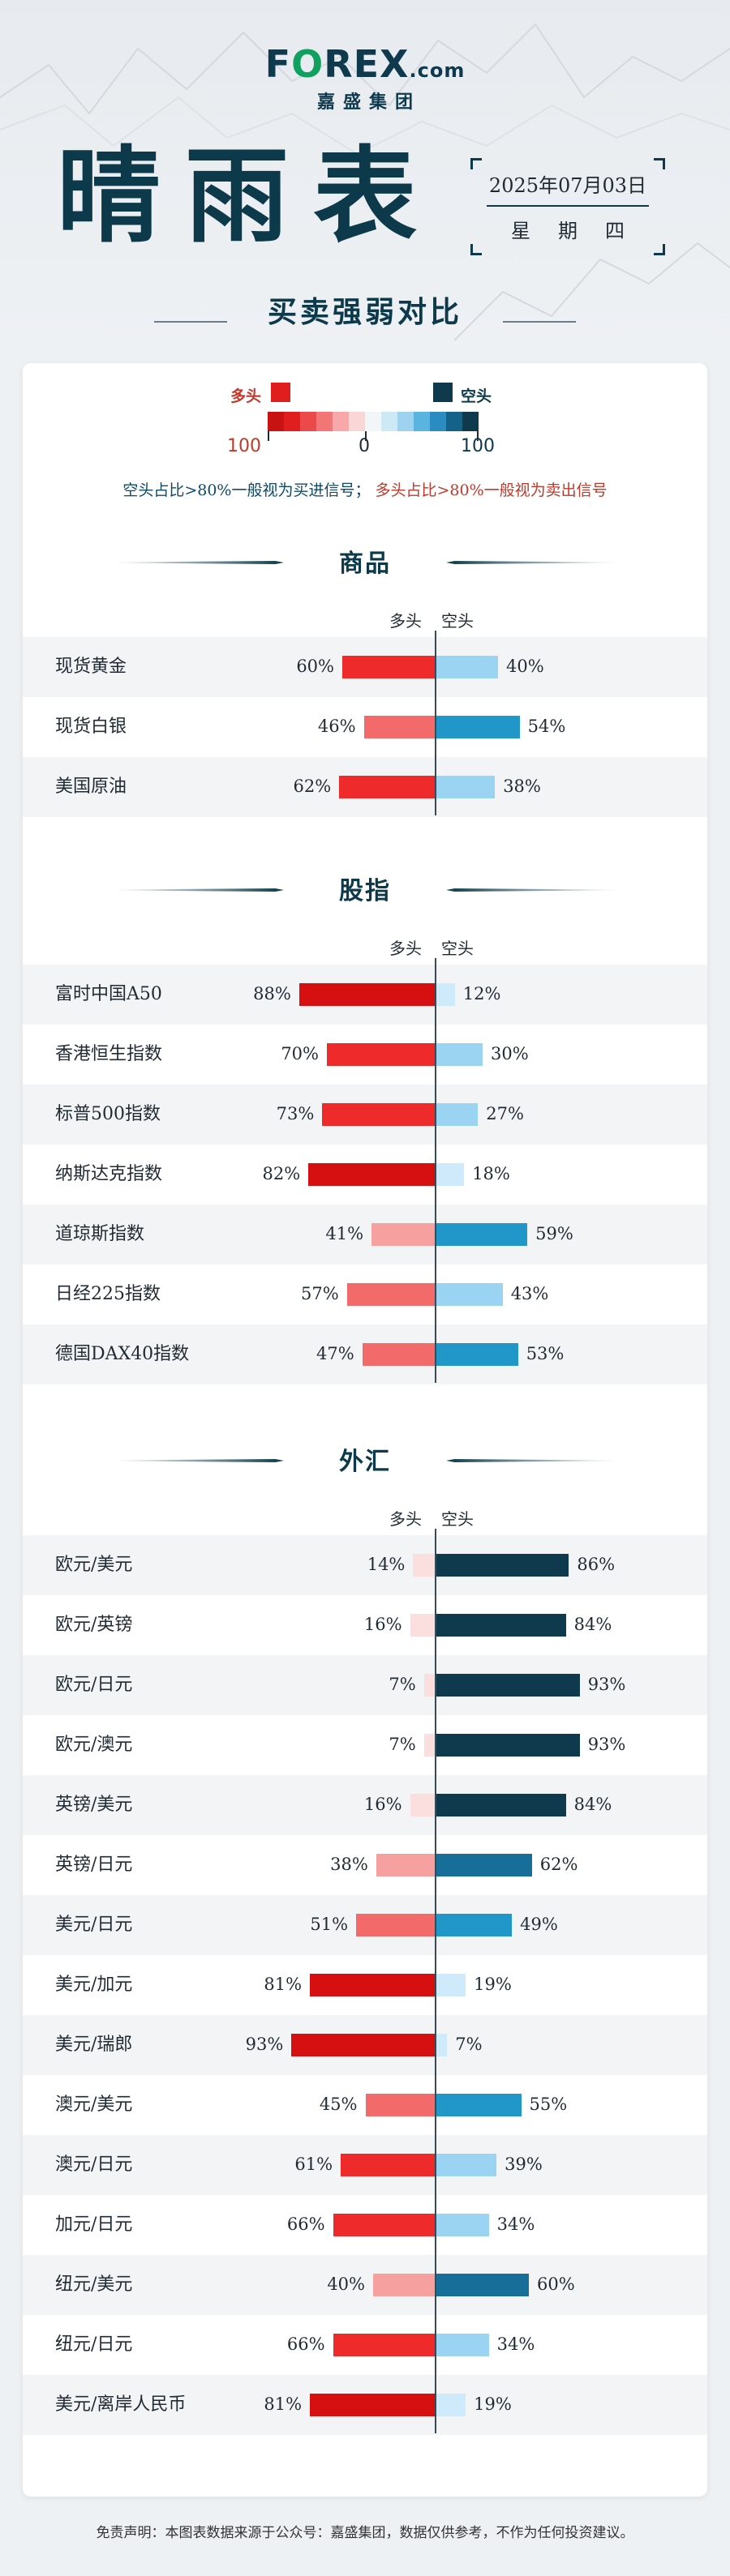 The width and height of the screenshot is (730, 2576). I want to click on instrument-name: 美元/离岸人民币, so click(121, 2404).